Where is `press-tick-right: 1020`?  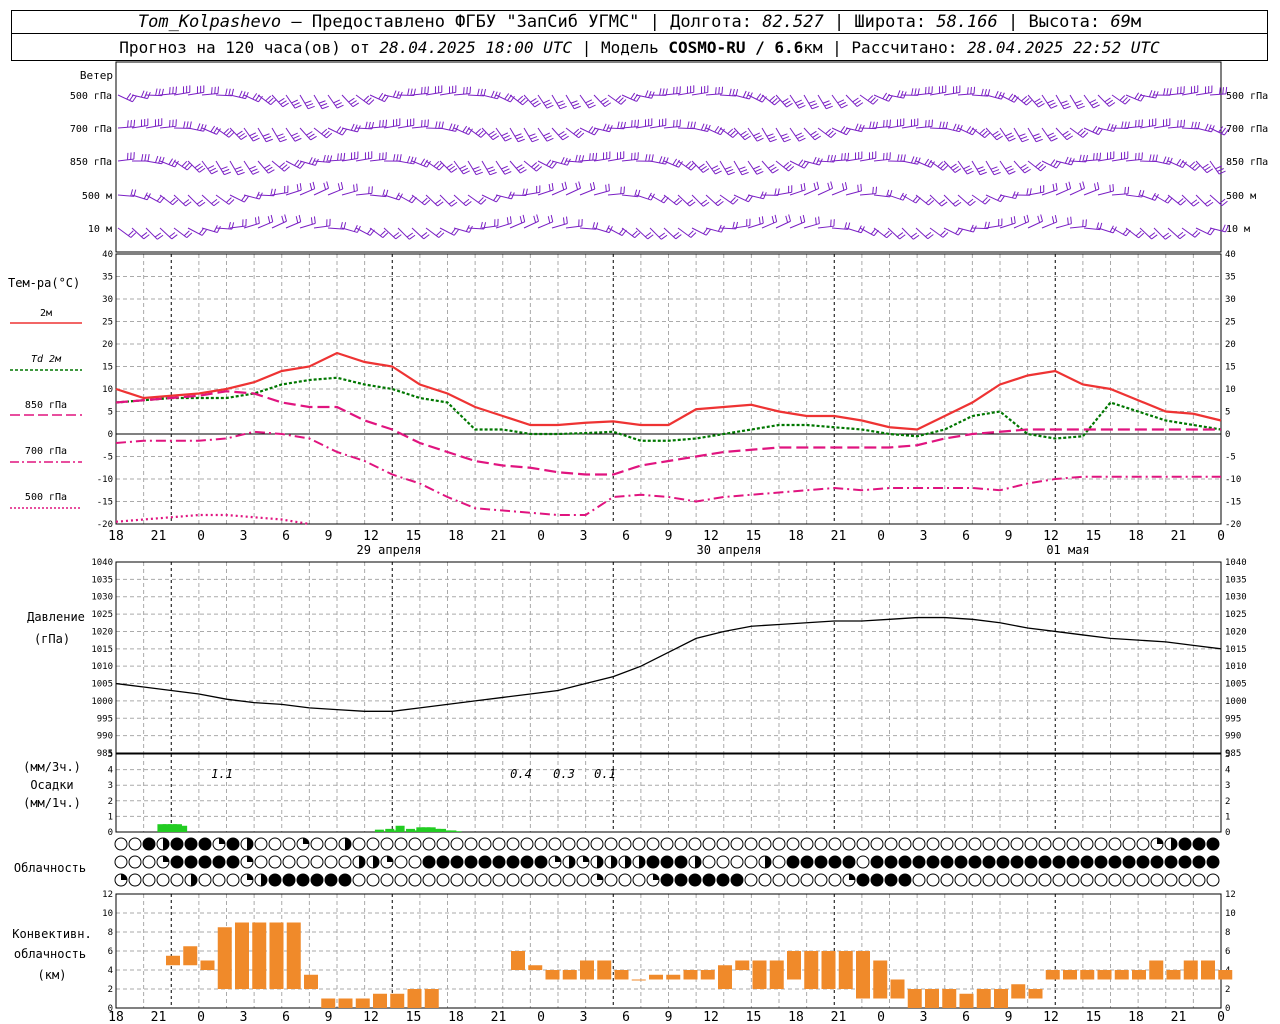
press-tick-right: 1020 is located at coordinates (1236, 632).